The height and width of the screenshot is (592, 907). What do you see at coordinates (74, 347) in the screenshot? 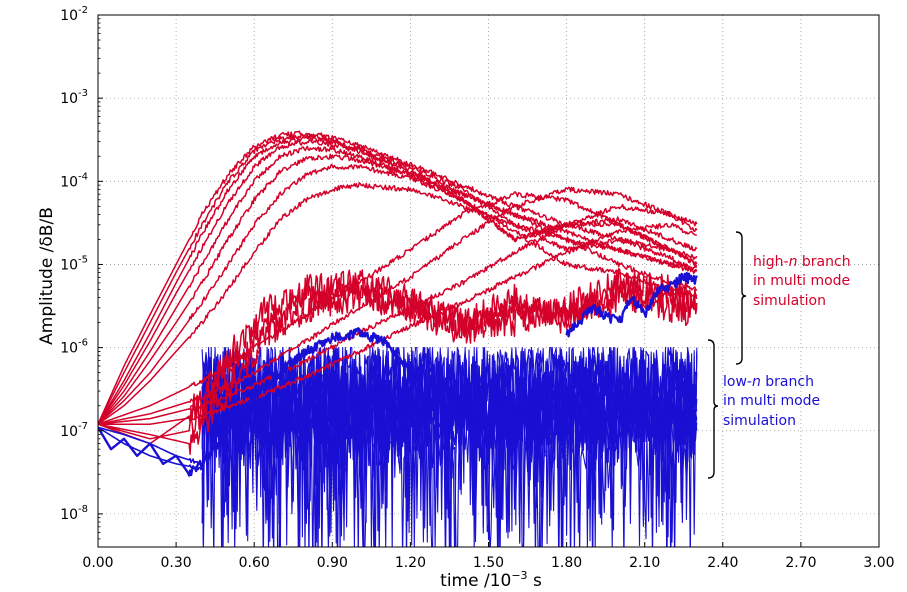
I see `y-tick-label: 10⁻⁶` at bounding box center [74, 347].